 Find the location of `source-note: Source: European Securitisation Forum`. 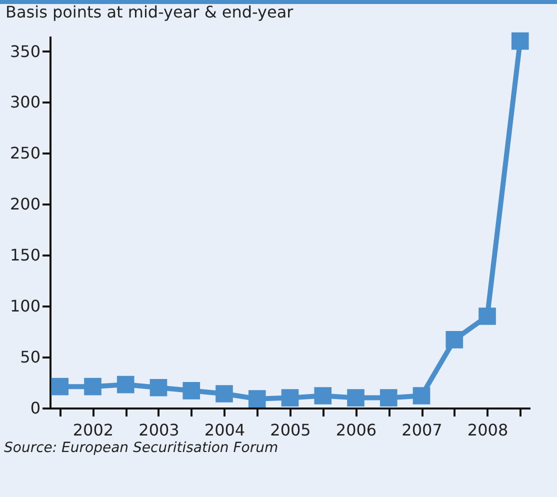

source-note: Source: European Securitisation Forum is located at coordinates (142, 448).